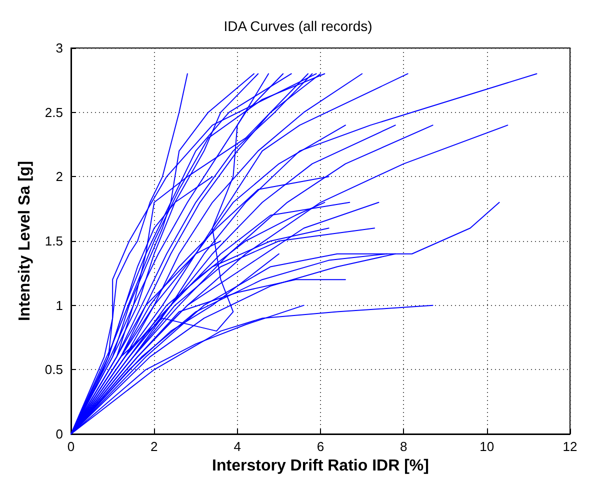  What do you see at coordinates (237, 446) in the screenshot?
I see `x-tick-label: 4` at bounding box center [237, 446].